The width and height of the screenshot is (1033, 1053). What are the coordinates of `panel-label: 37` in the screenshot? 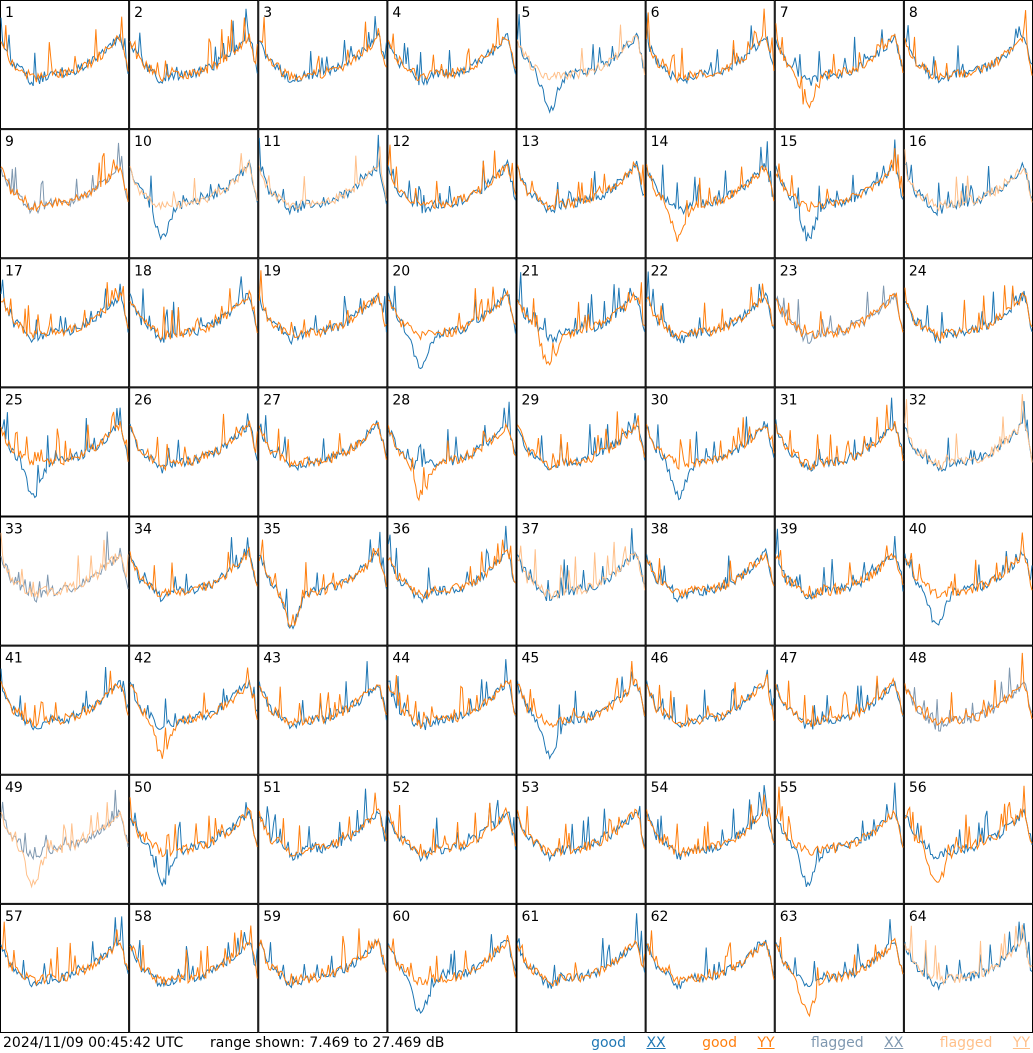 It's located at (531, 530).